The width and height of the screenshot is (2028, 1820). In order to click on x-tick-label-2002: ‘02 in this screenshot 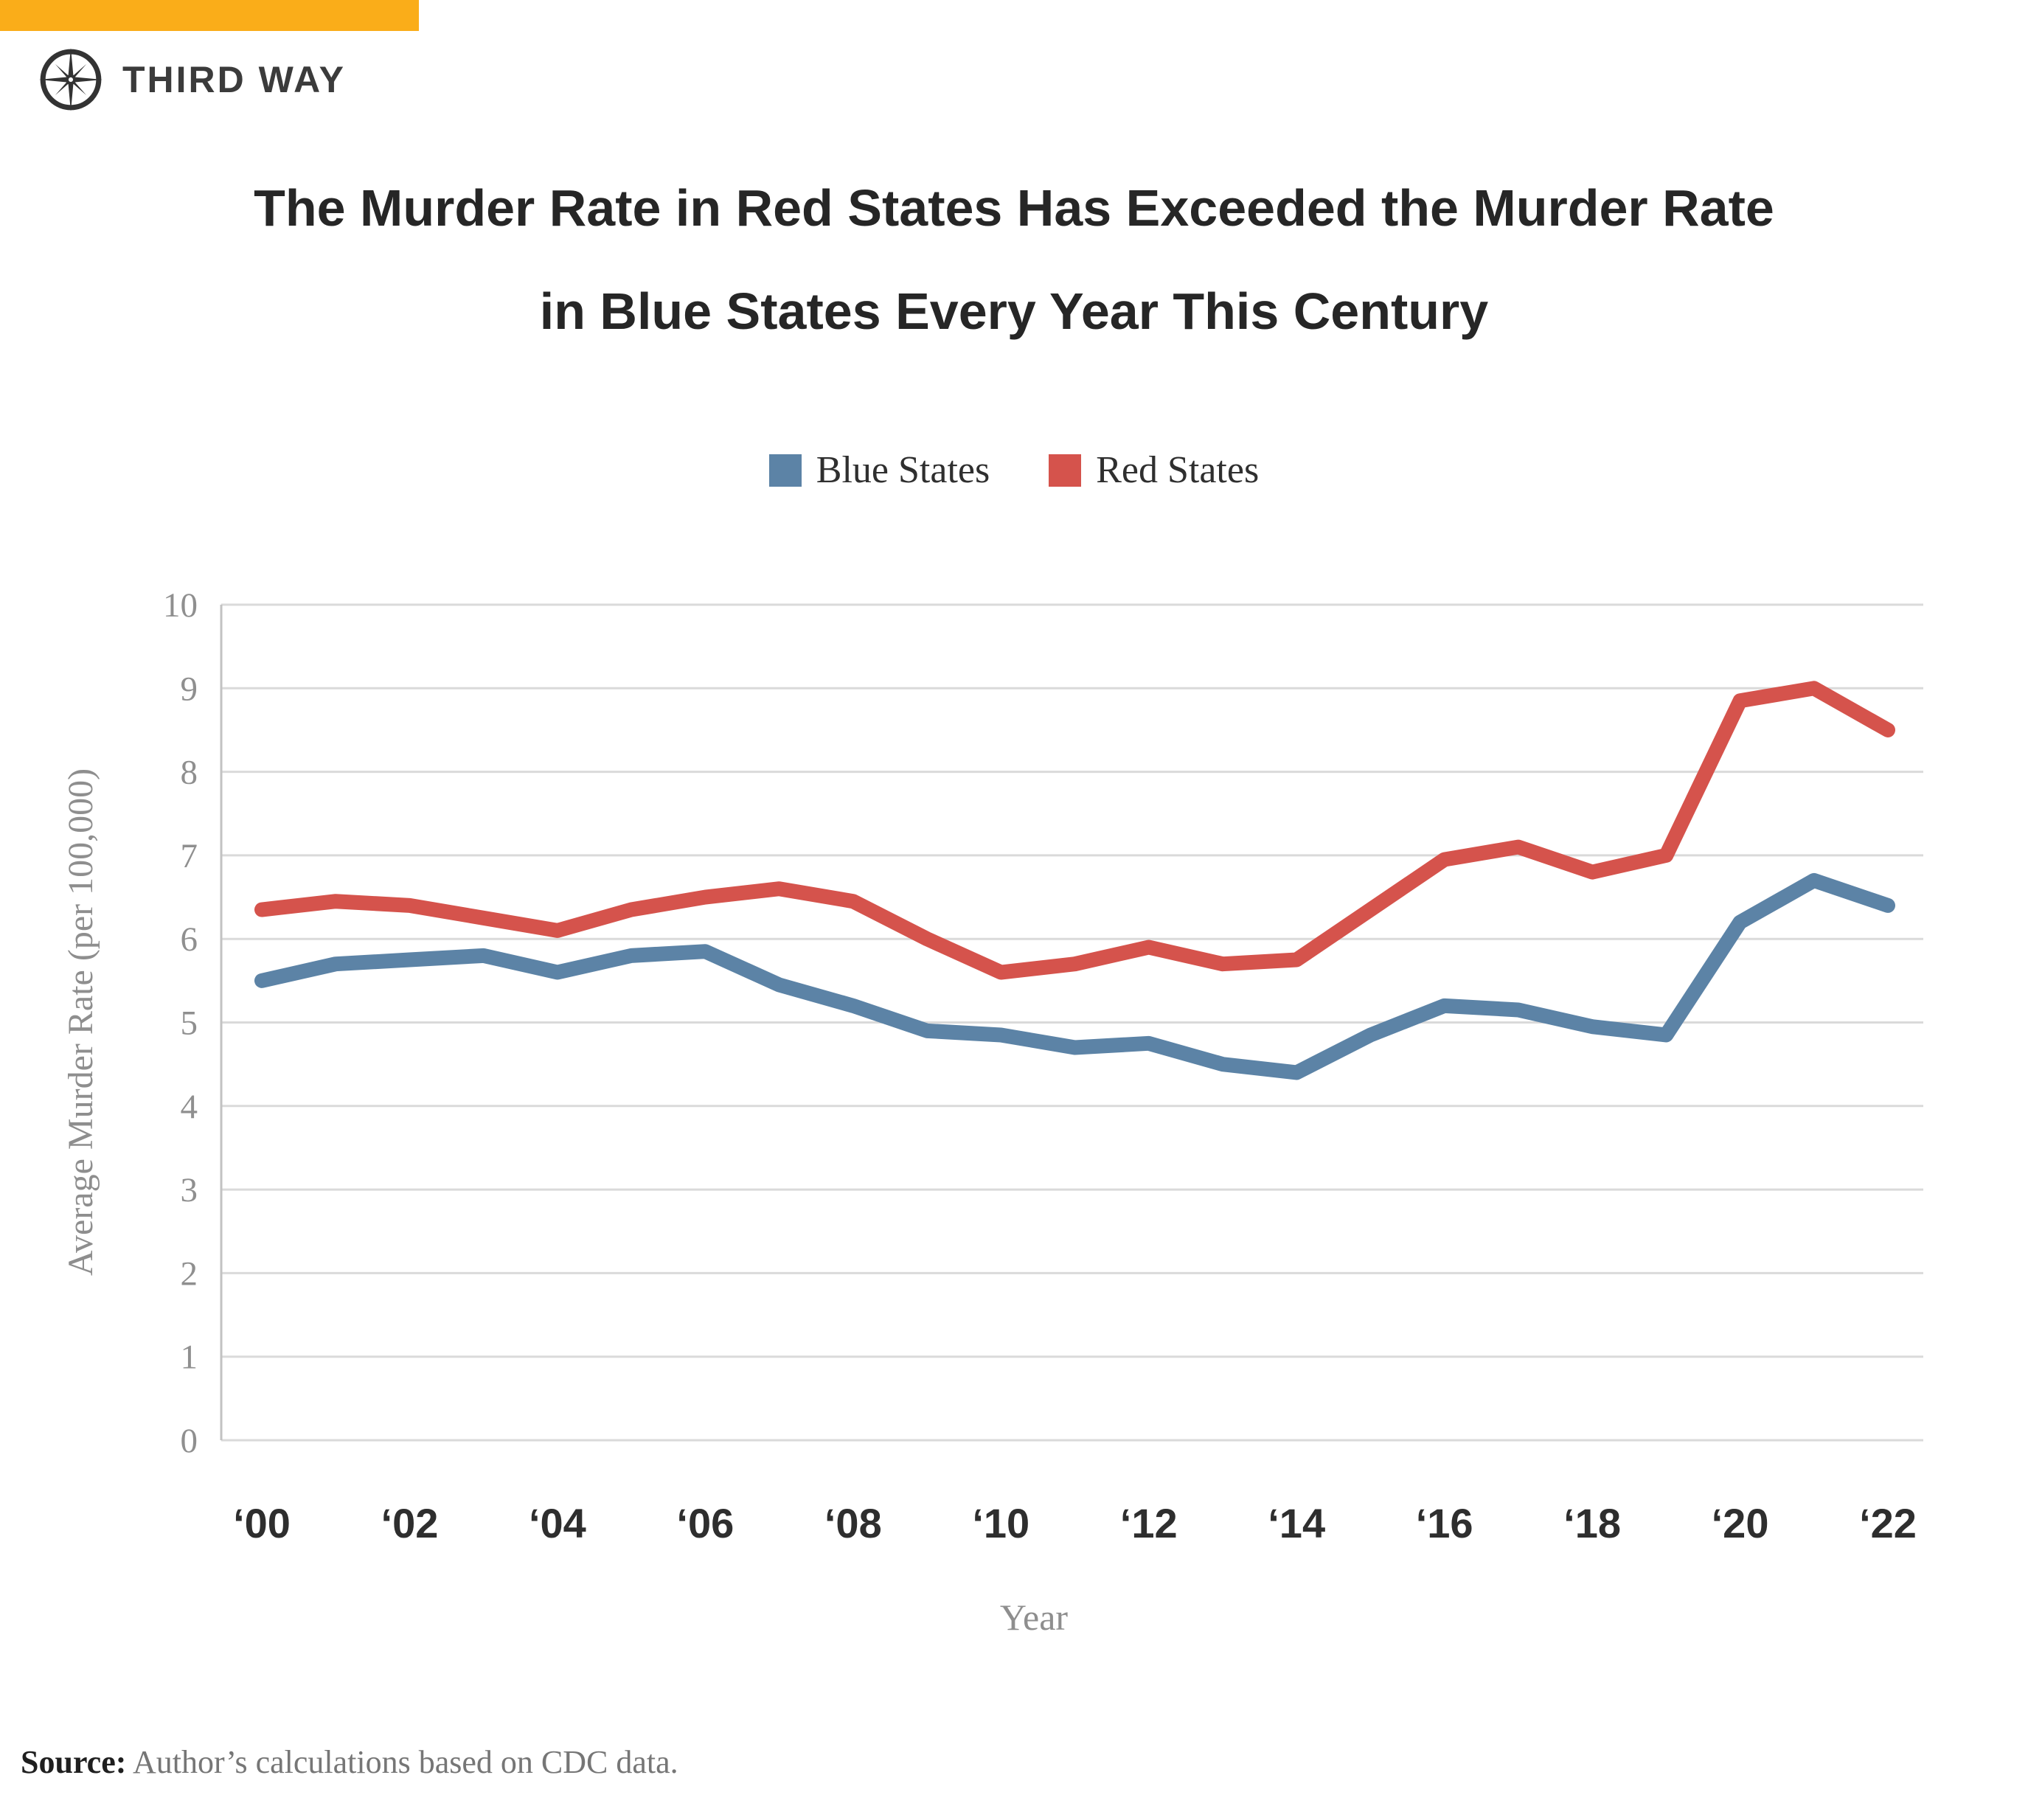, I will do `click(410, 1523)`.